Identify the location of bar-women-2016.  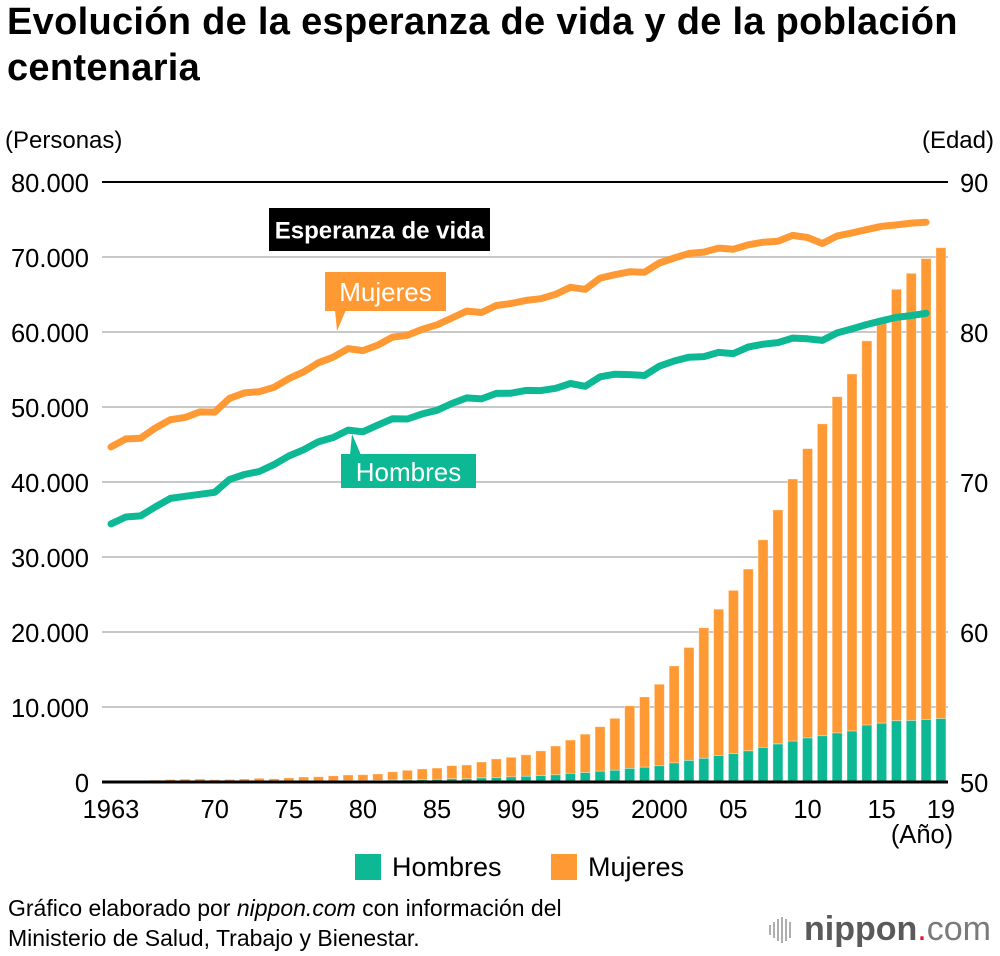
(896, 505).